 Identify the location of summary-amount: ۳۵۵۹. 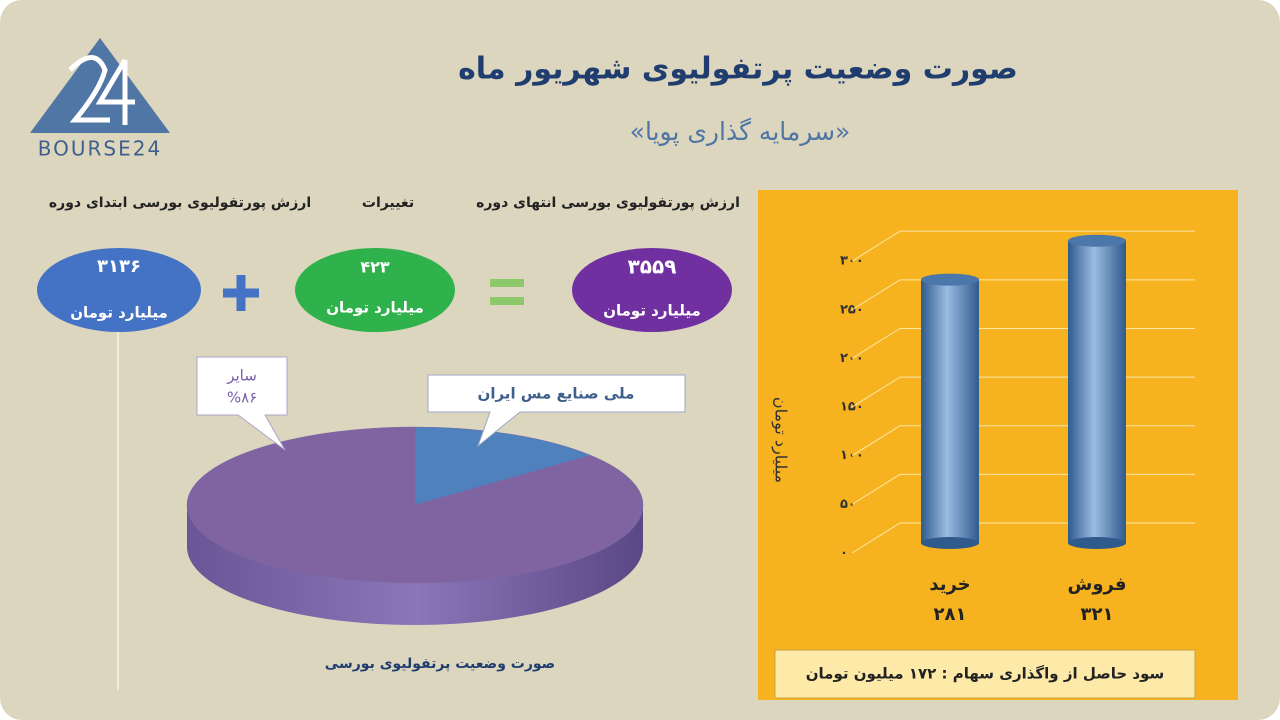
(652, 267).